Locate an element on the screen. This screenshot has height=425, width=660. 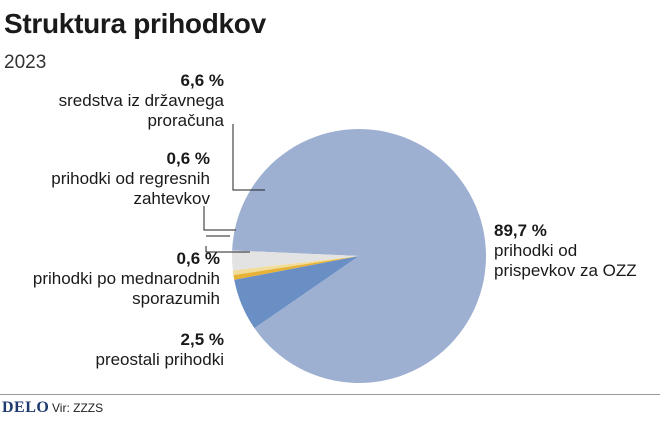
slice-label-mednarodni: 0,6 % prihodki po mednarodnih sporazumih is located at coordinates (126, 279).